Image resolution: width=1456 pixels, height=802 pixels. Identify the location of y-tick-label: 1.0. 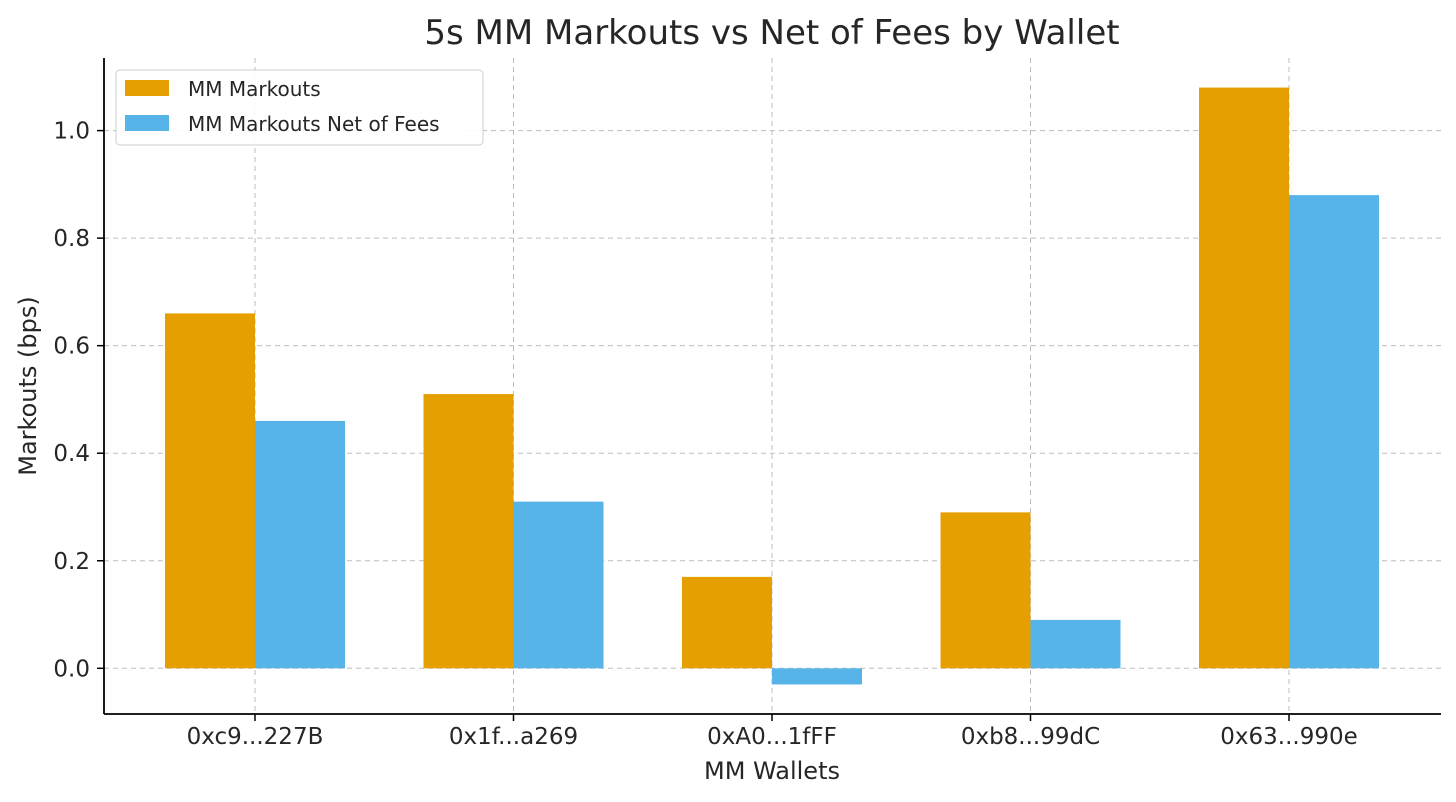
(71, 132).